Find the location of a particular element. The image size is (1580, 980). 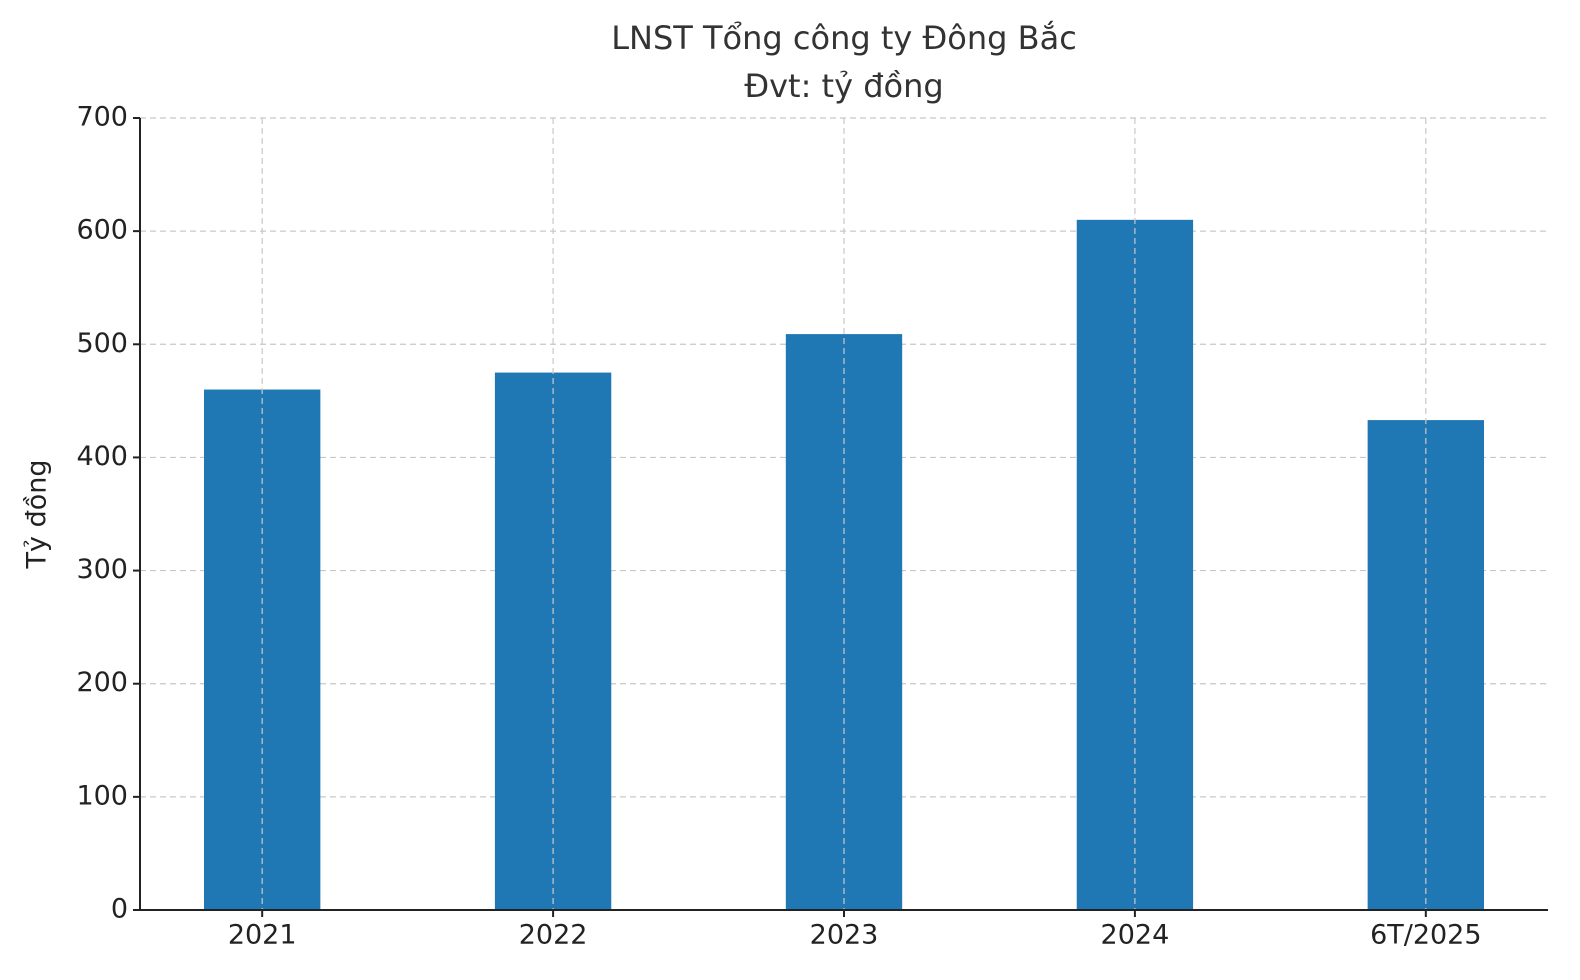

chart-title: LNST Tổng công ty Đông Bắc is located at coordinates (844, 38).